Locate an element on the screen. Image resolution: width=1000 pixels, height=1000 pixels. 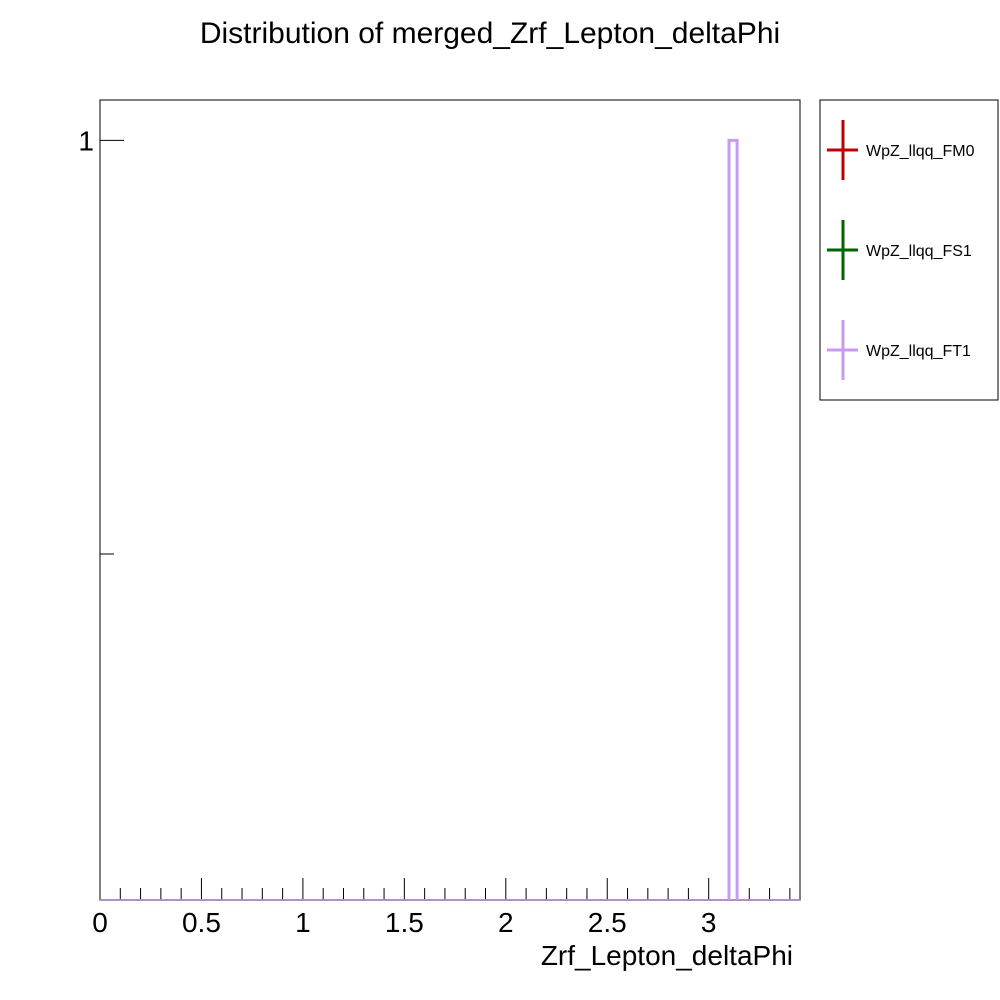
y-axis-tick-labels: 1 is located at coordinates (86, 140).